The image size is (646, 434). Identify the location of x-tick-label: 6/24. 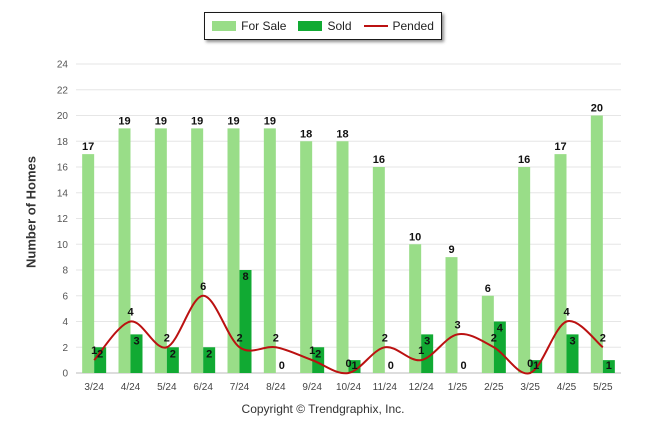
(203, 387).